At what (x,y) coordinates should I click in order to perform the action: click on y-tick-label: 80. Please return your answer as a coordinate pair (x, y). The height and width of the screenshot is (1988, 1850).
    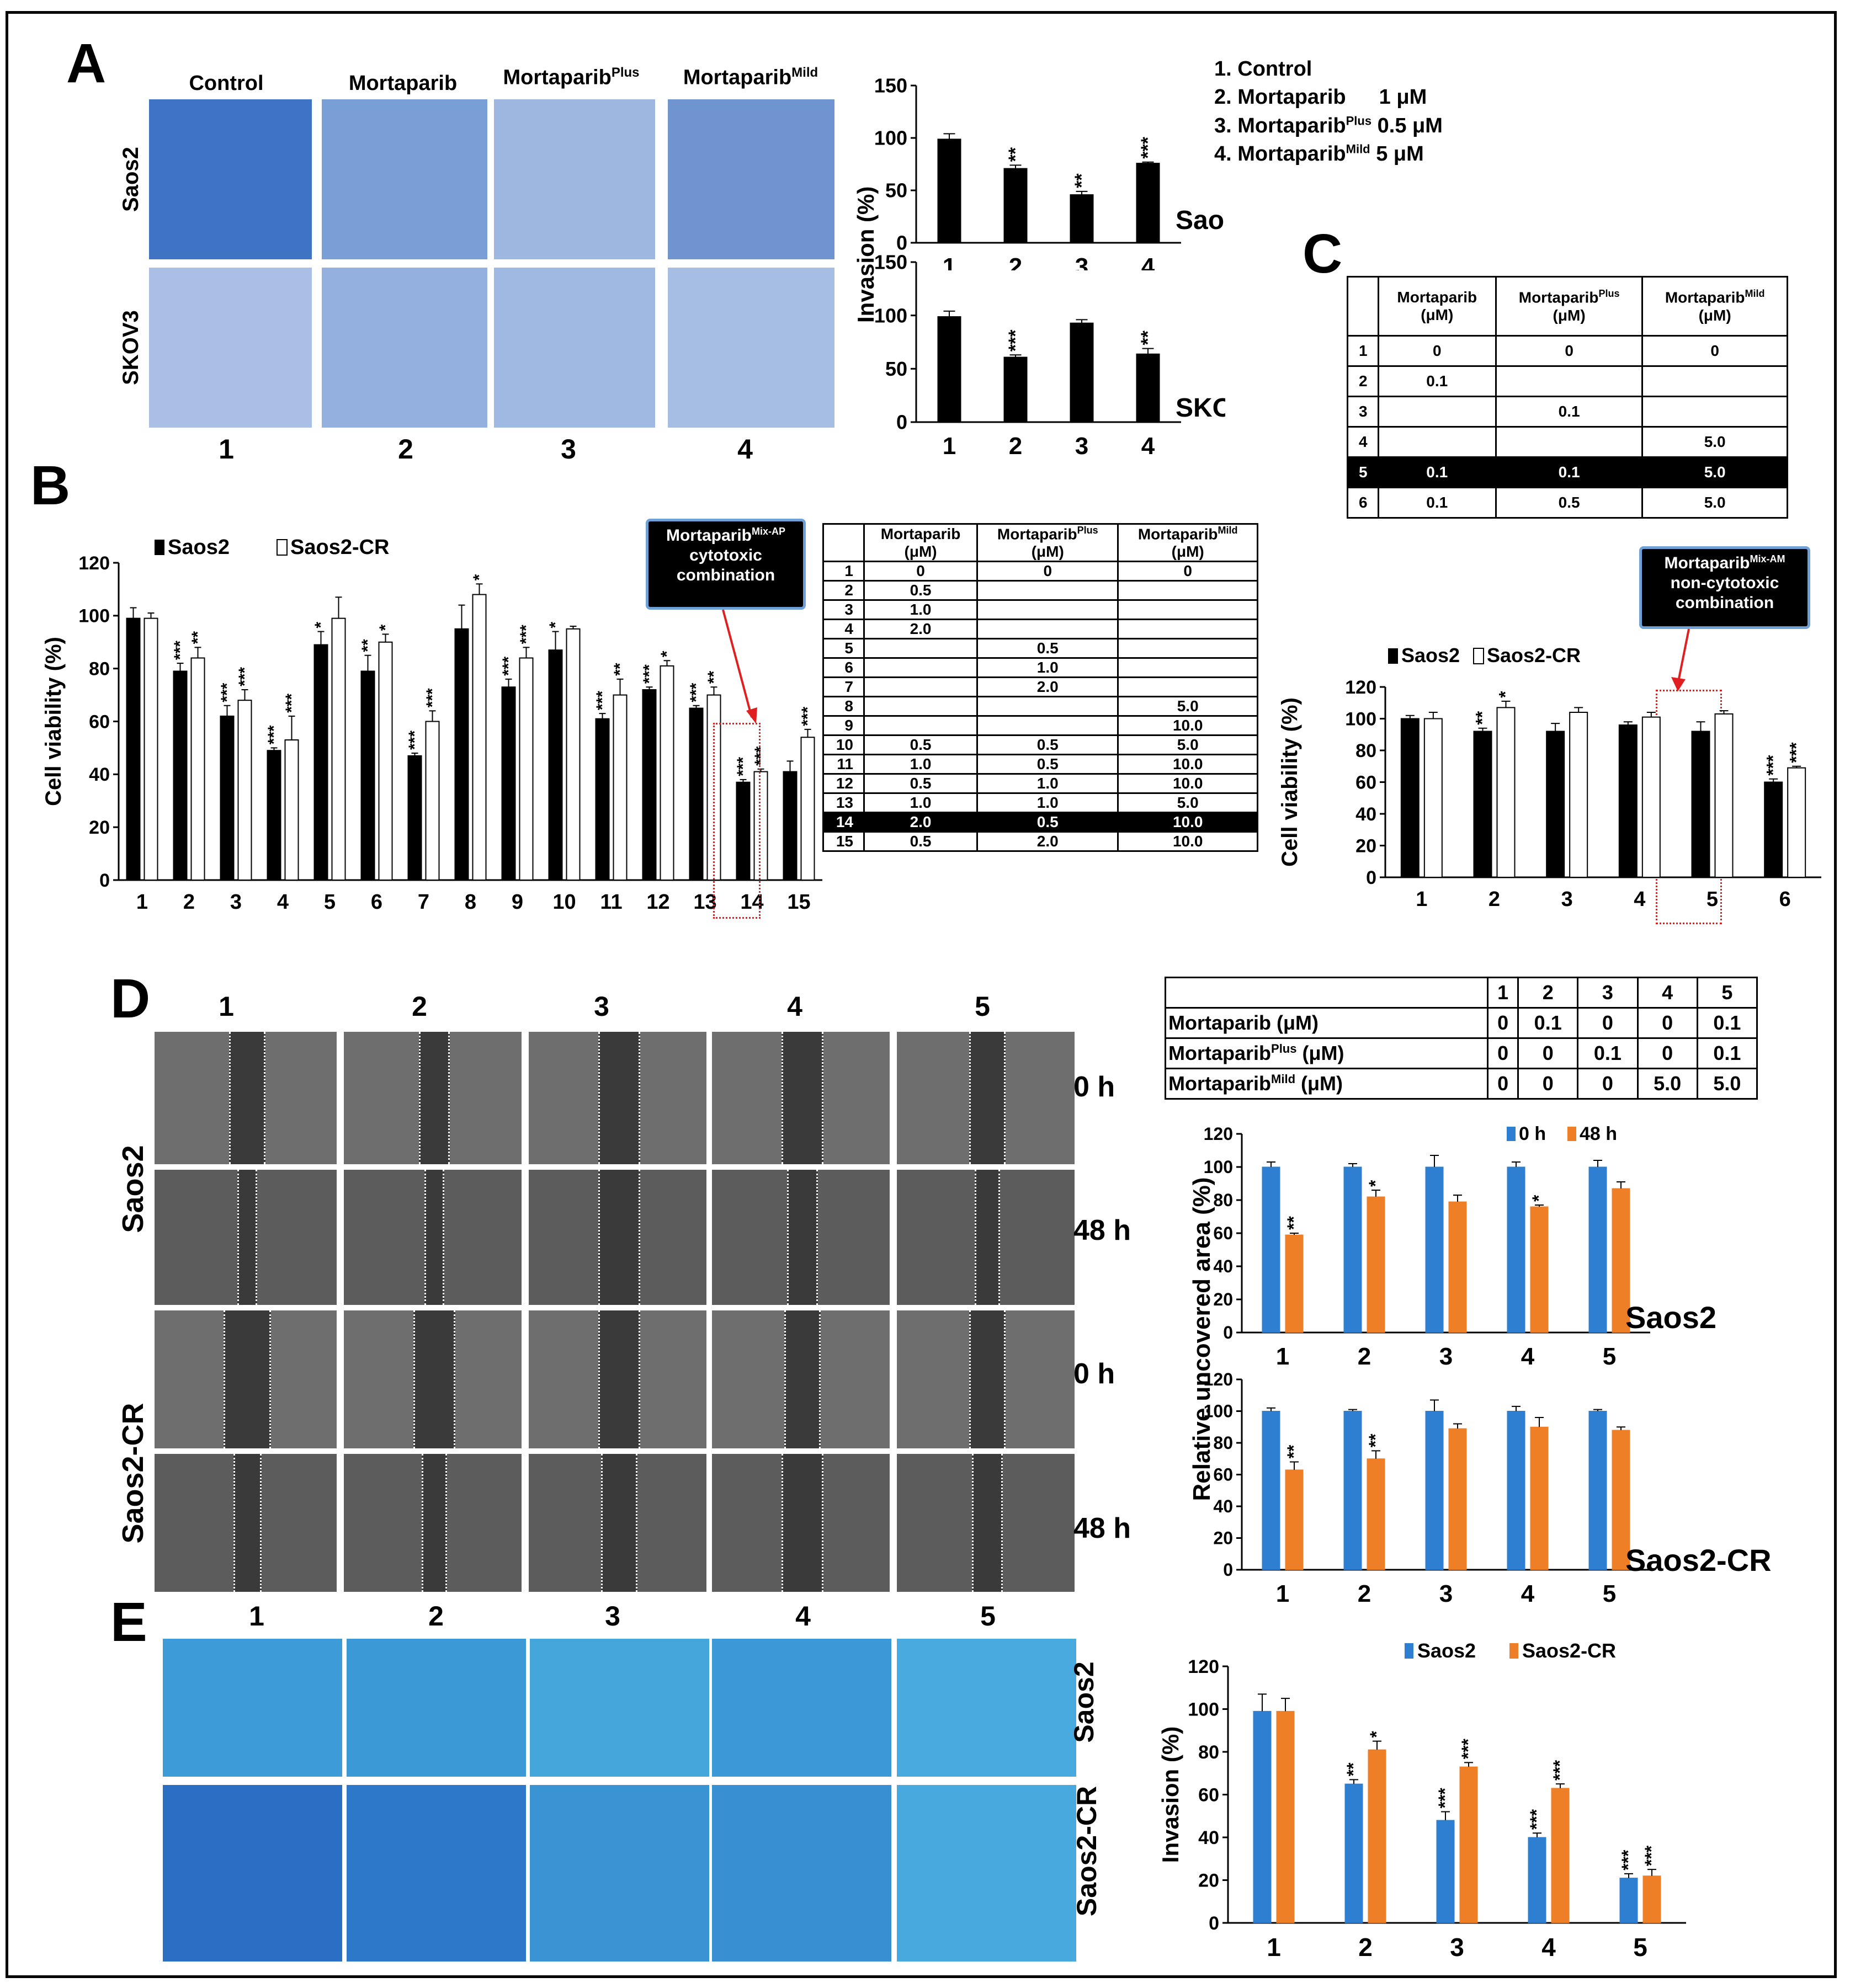
    Looking at the image, I should click on (1223, 1443).